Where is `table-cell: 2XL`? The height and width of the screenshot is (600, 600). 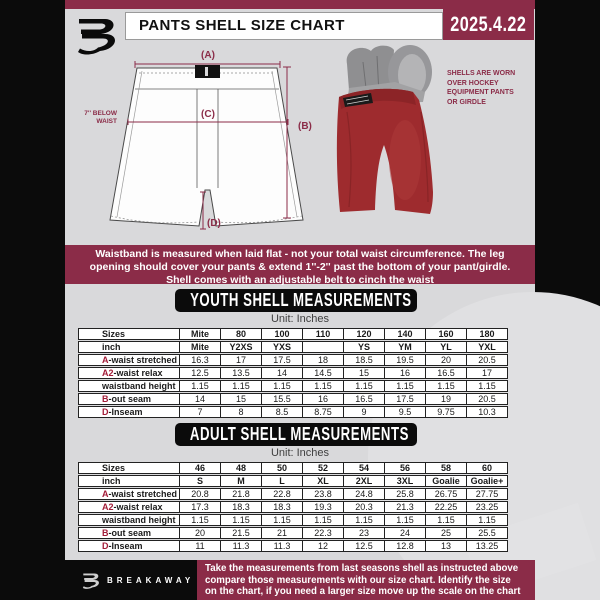
table-cell: 2XL is located at coordinates (363, 481).